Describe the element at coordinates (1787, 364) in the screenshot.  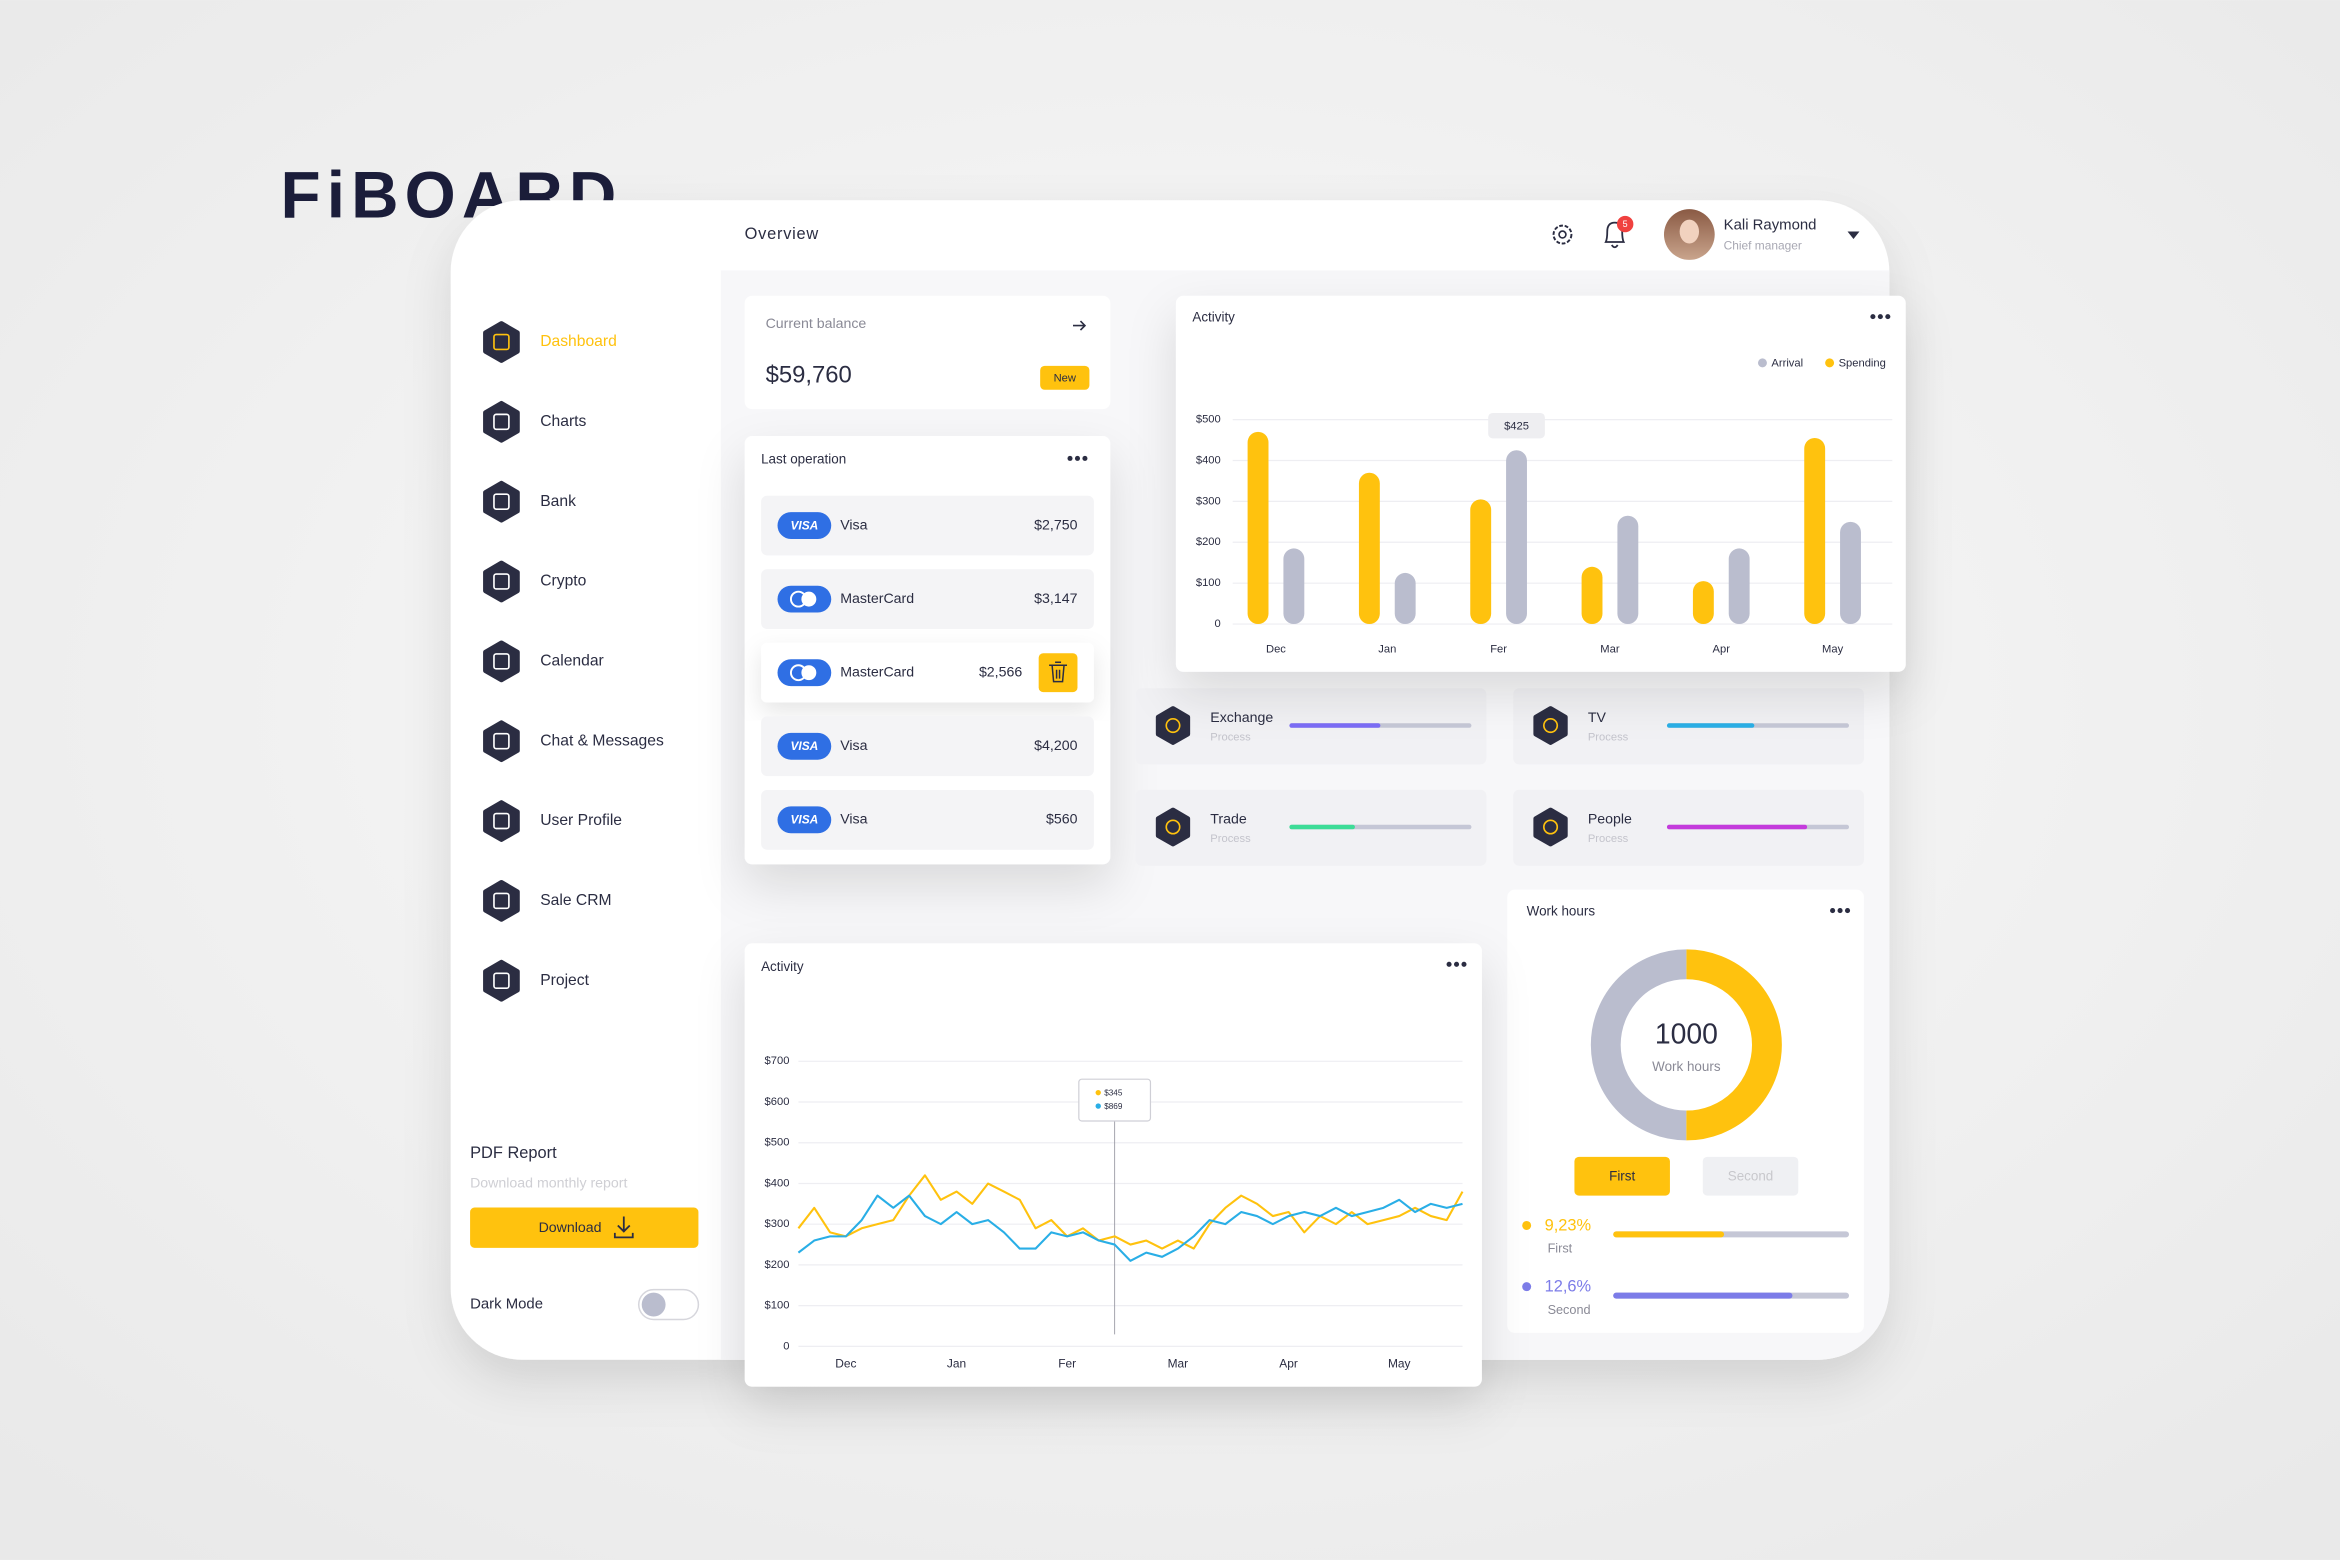
I see `legend-label: Arrival` at that location.